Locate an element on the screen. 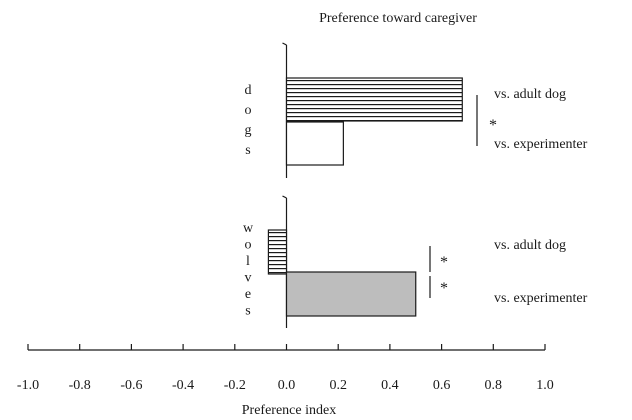 The width and height of the screenshot is (632, 420). group-letter: e is located at coordinates (248, 294).